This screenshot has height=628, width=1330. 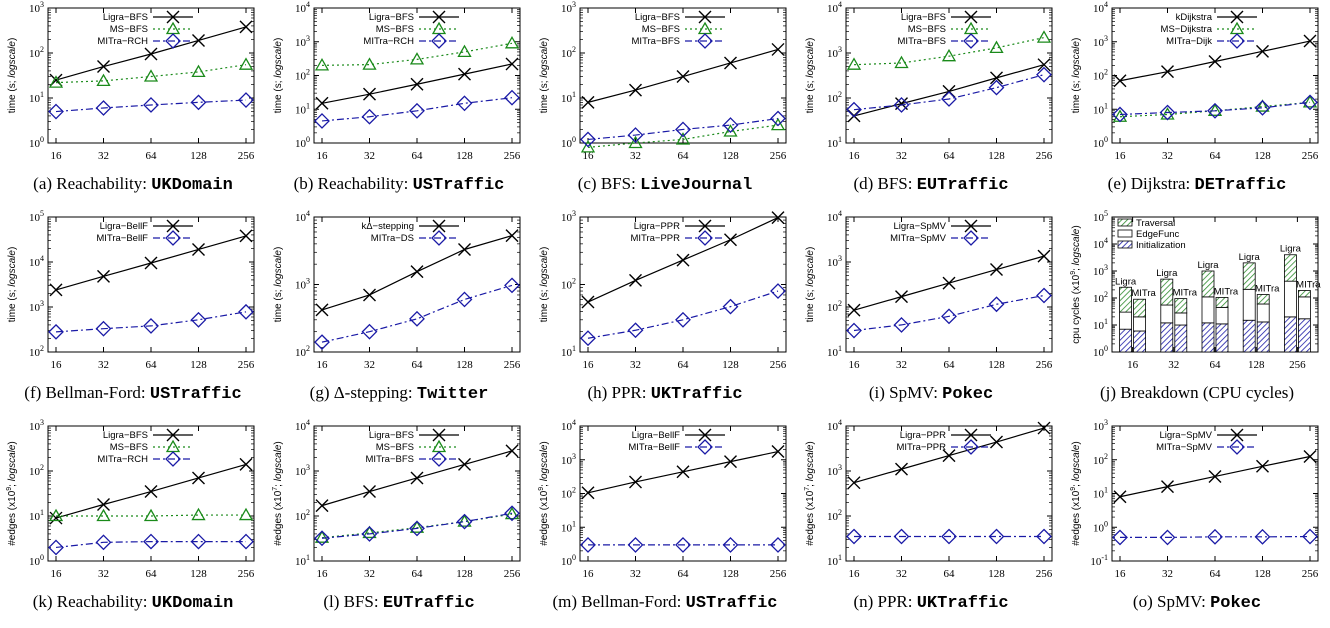 I want to click on legend-entry: MITra−DS, so click(x=392, y=238).